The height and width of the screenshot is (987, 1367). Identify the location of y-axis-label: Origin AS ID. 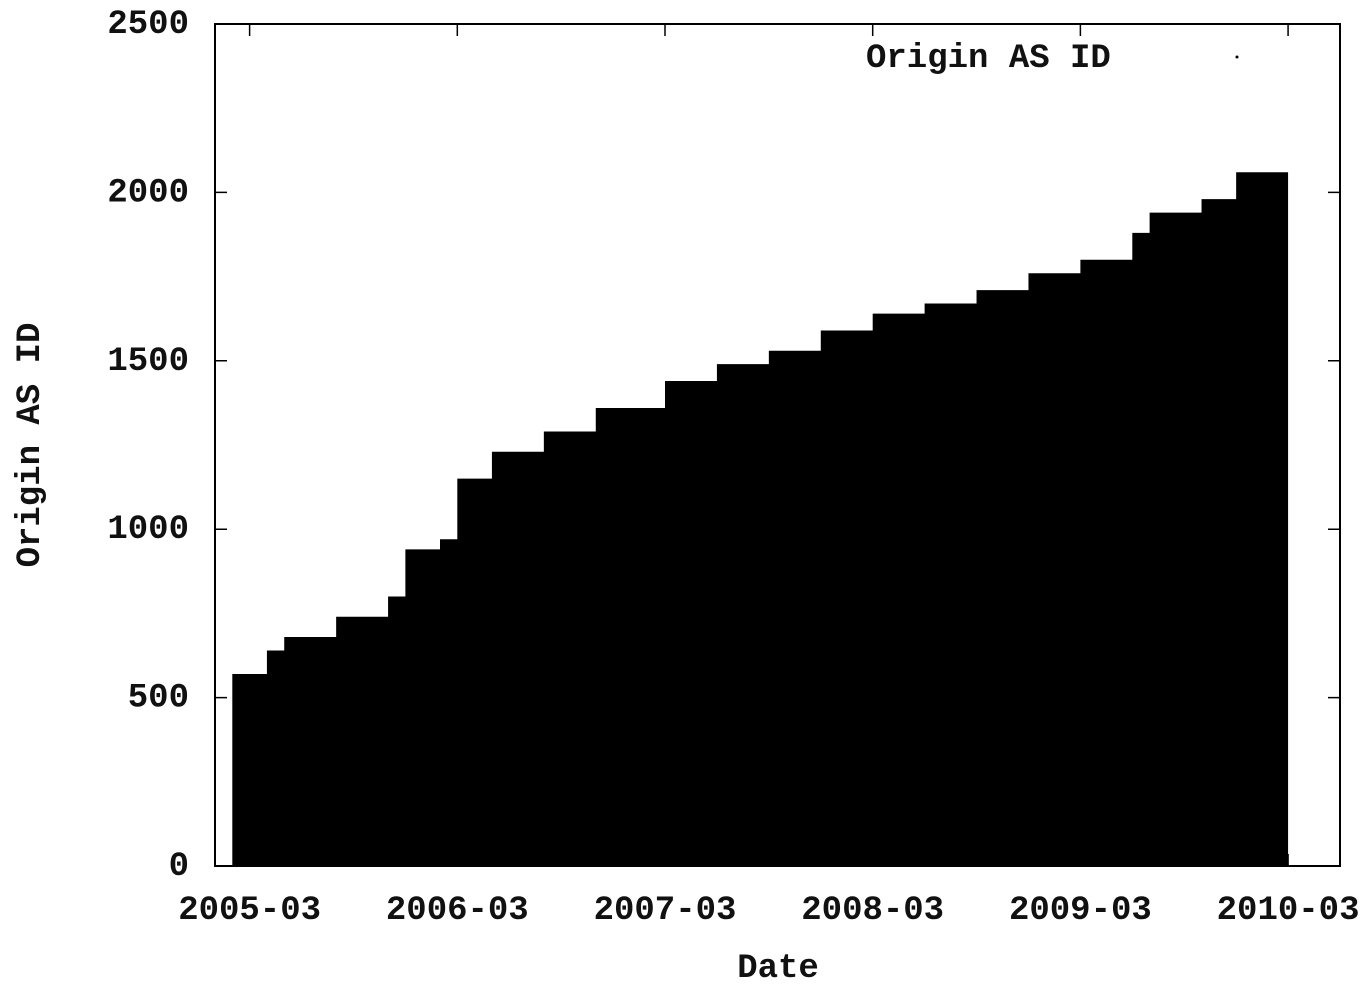
(31, 445).